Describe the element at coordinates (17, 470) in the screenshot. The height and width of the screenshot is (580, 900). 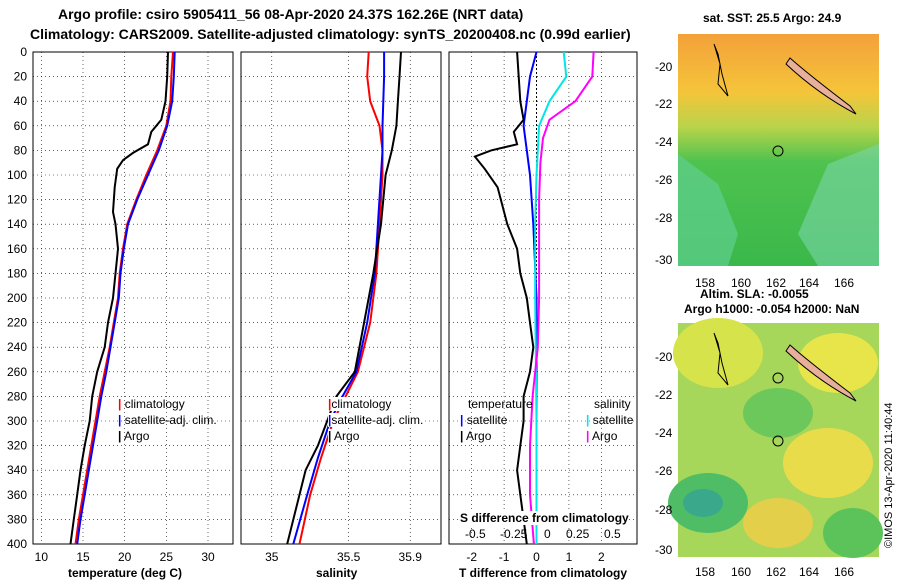
I see `y-tick-label: 340` at that location.